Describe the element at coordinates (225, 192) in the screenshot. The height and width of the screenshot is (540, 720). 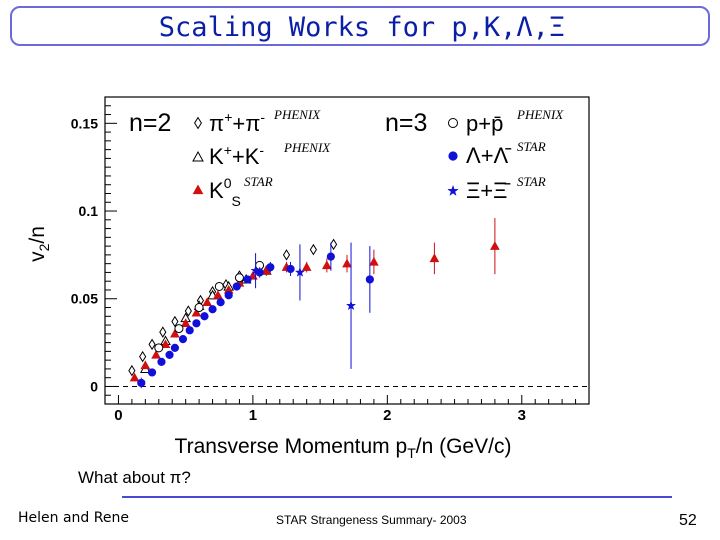
I see `legend-entry-label: K0S` at that location.